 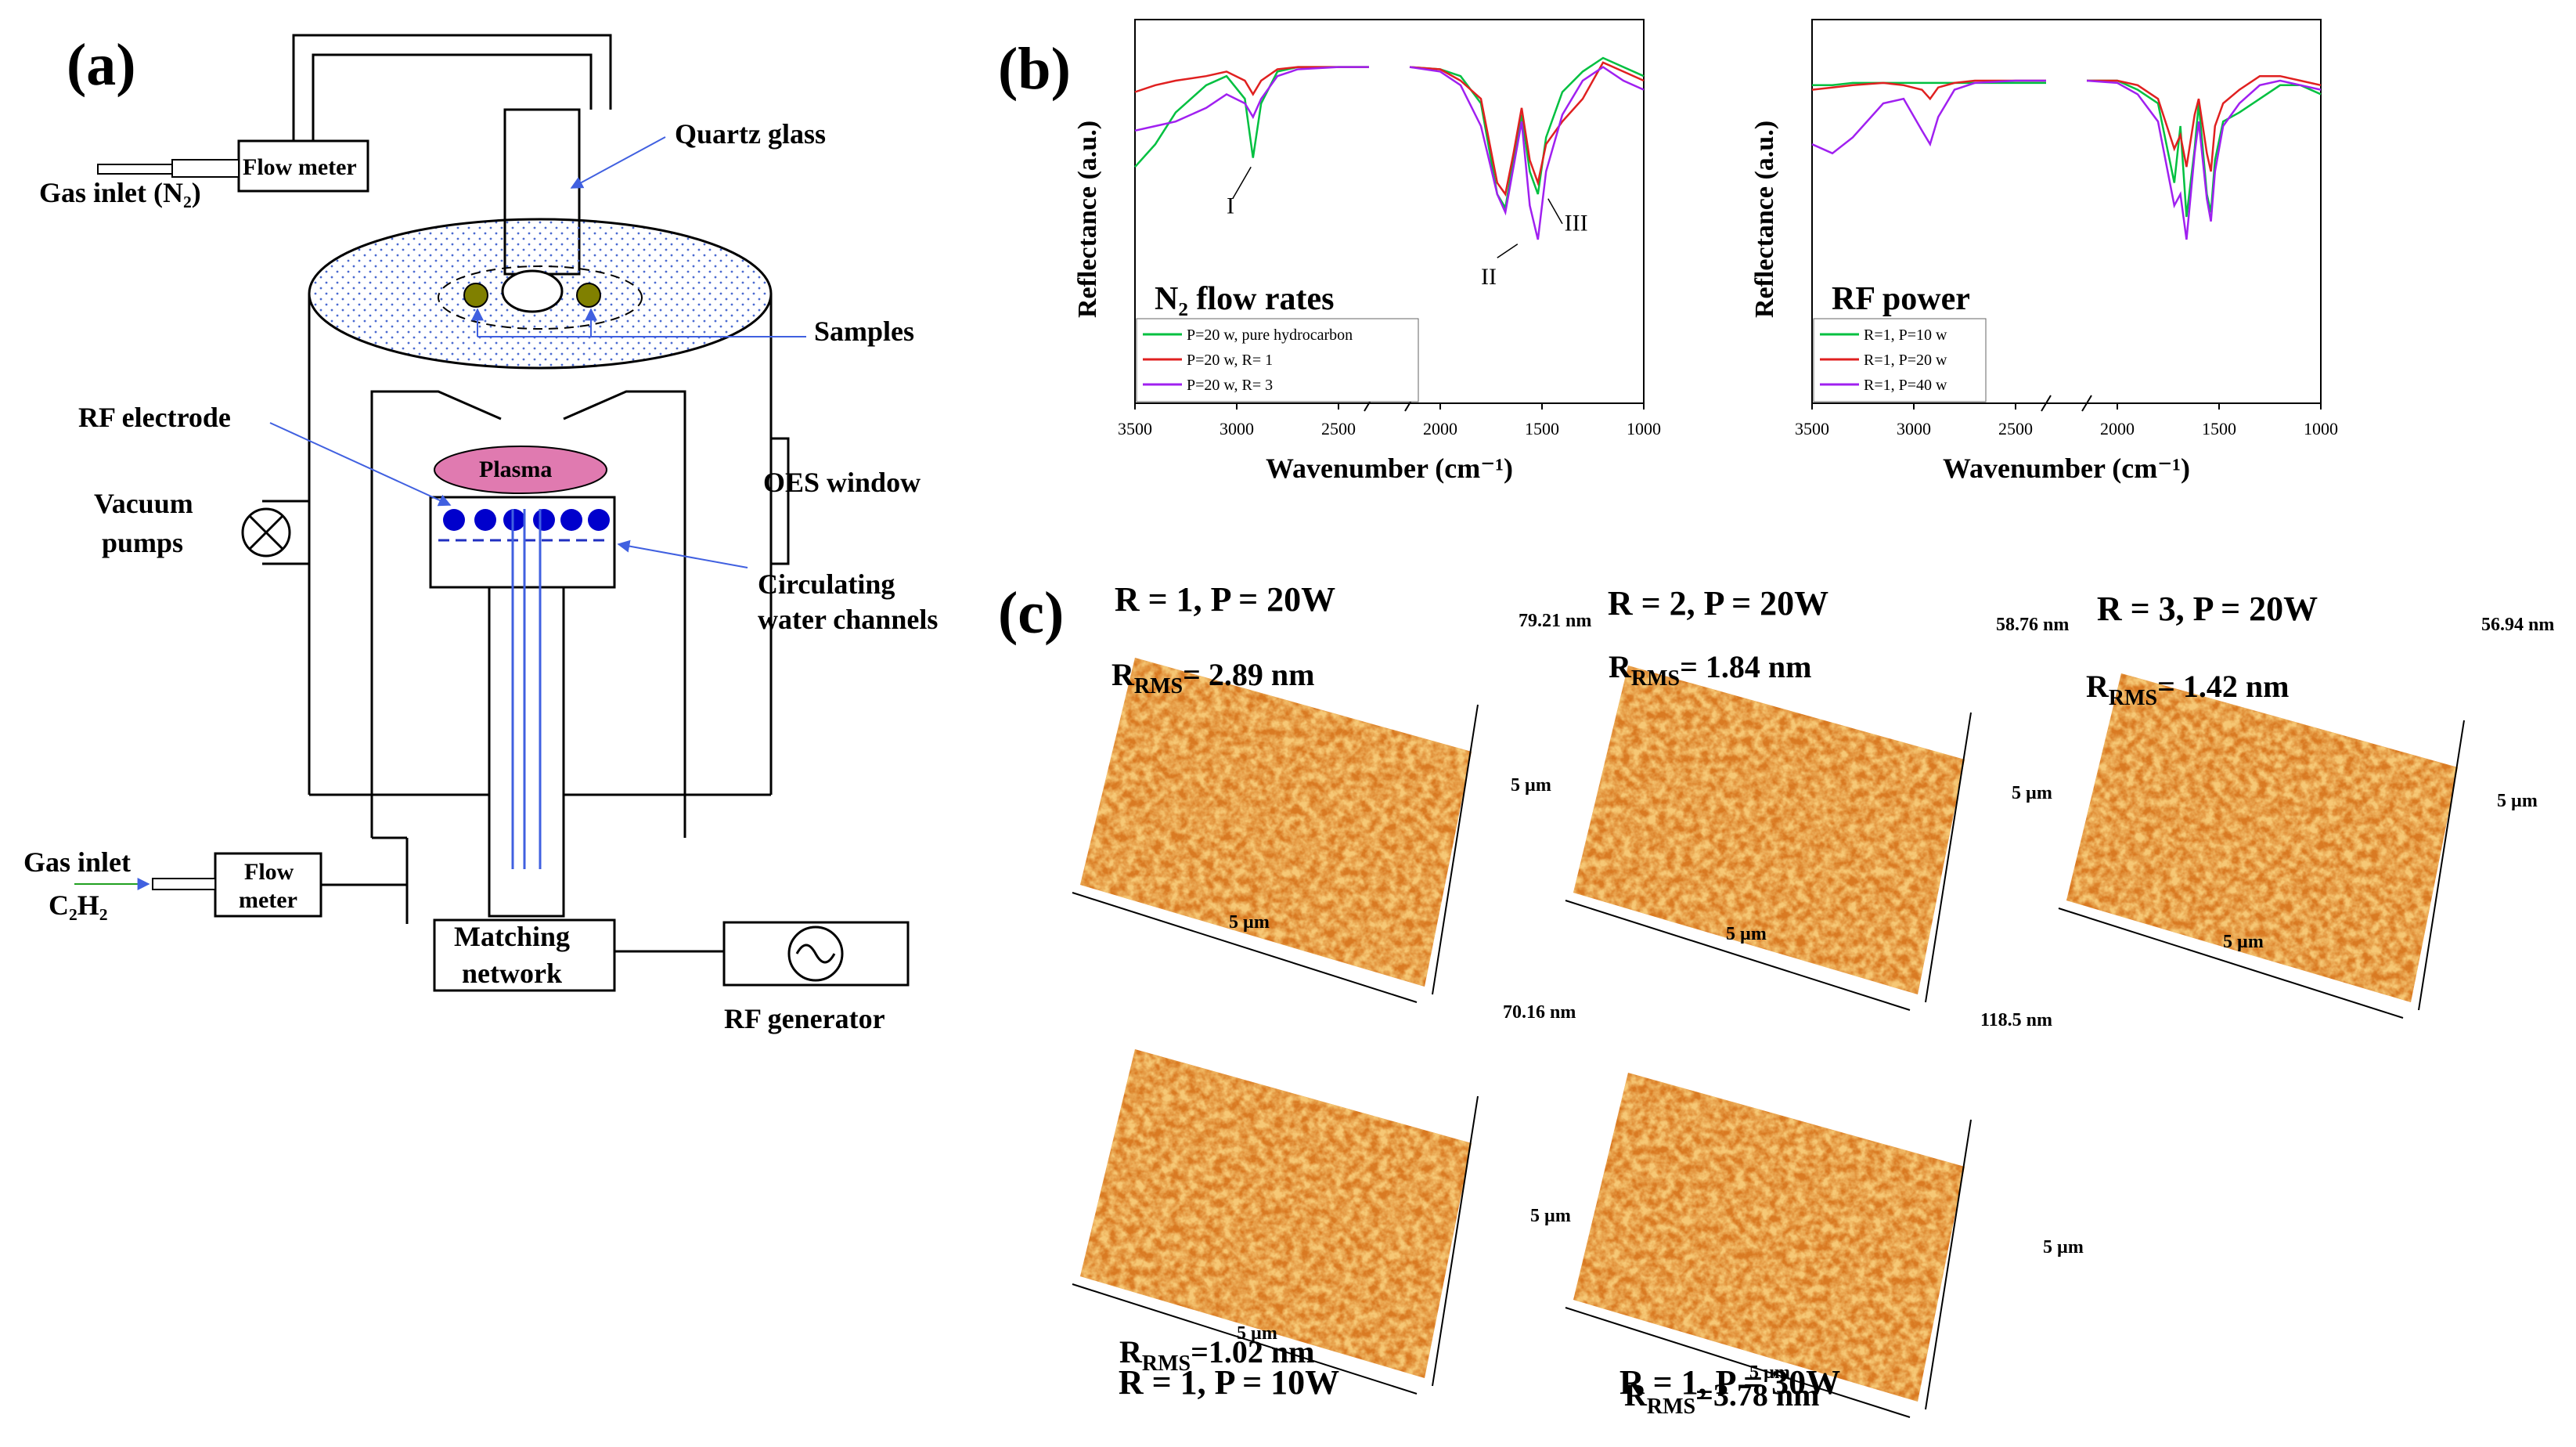 What do you see at coordinates (143, 542) in the screenshot?
I see `vacuum-pumps-label-2: pumps` at bounding box center [143, 542].